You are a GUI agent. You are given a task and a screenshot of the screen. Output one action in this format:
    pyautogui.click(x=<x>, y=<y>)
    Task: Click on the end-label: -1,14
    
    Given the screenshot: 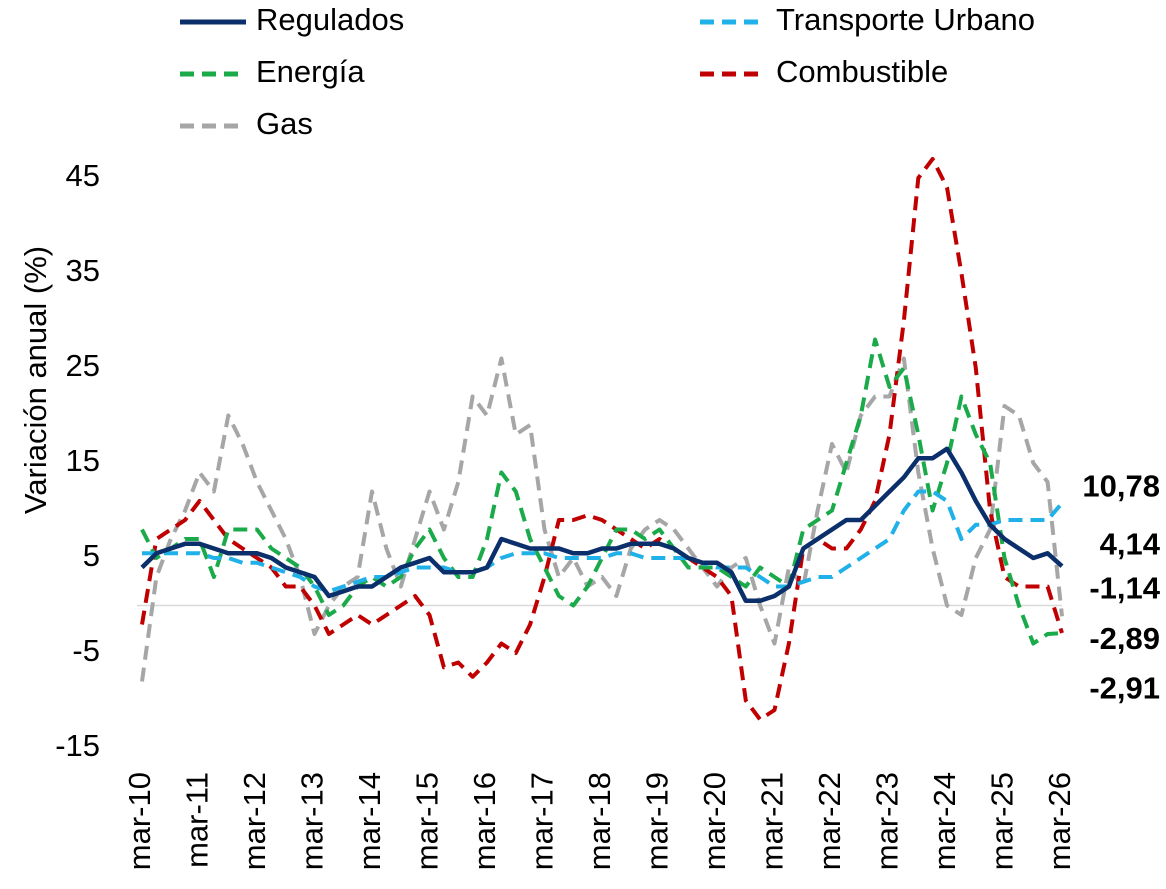 What is the action you would take?
    pyautogui.click(x=1124, y=588)
    